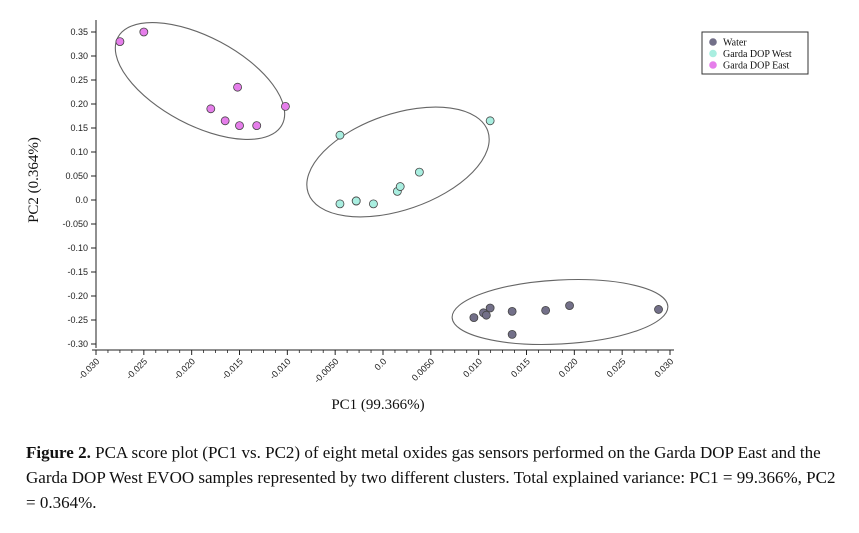 This screenshot has height=533, width=859. What do you see at coordinates (616, 367) in the screenshot?
I see `x-tick-label: 0.025` at bounding box center [616, 367].